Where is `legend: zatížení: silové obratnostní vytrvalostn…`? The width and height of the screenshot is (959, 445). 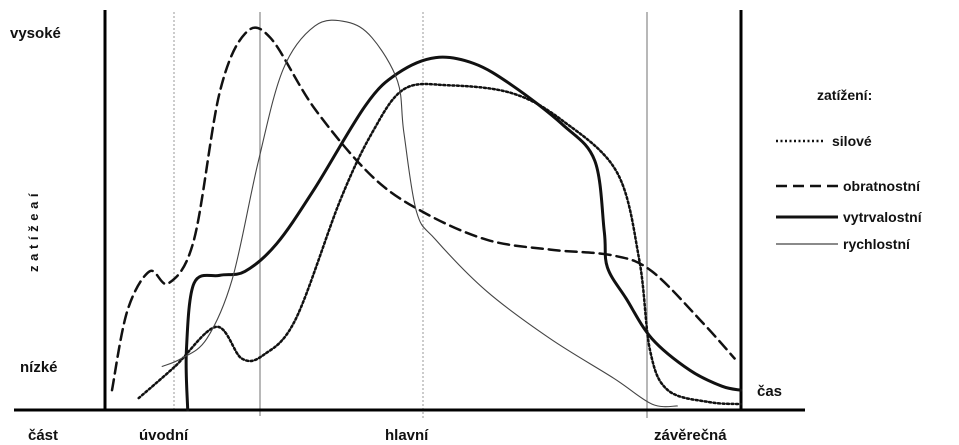 legend: zatížení: silové obratnostní vytrvalostn… is located at coordinates (849, 169).